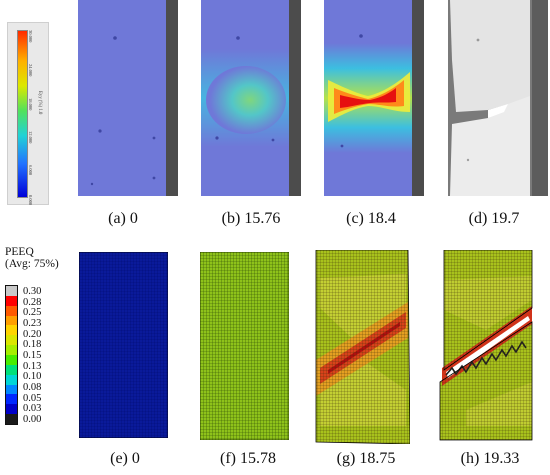 The height and width of the screenshot is (475, 550). I want to click on caption-a: (a) 0, so click(123, 218).